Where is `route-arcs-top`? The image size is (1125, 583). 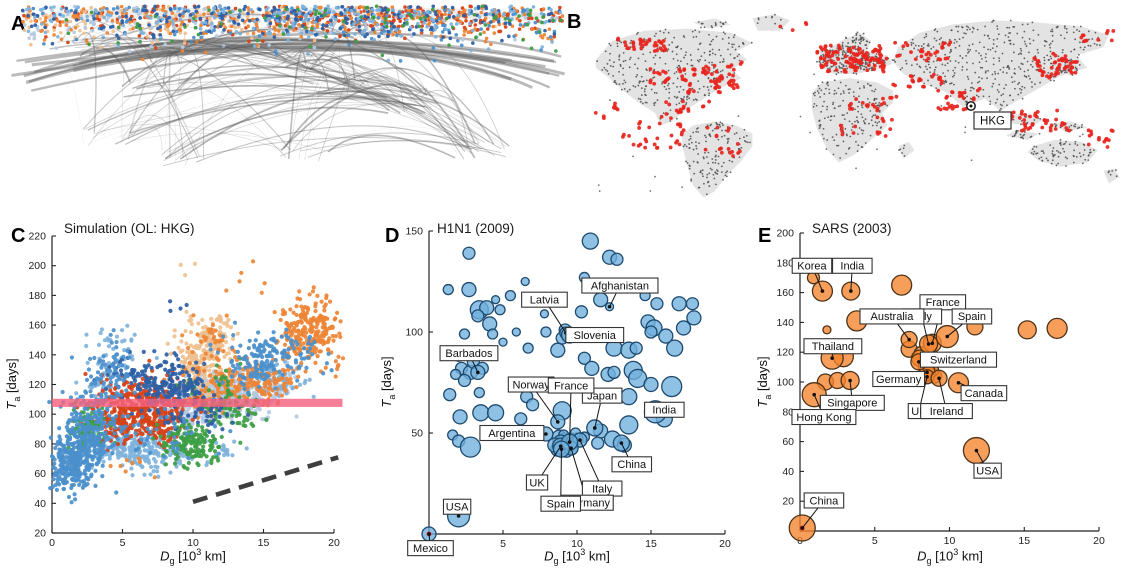
route-arcs-top is located at coordinates (271, 94).